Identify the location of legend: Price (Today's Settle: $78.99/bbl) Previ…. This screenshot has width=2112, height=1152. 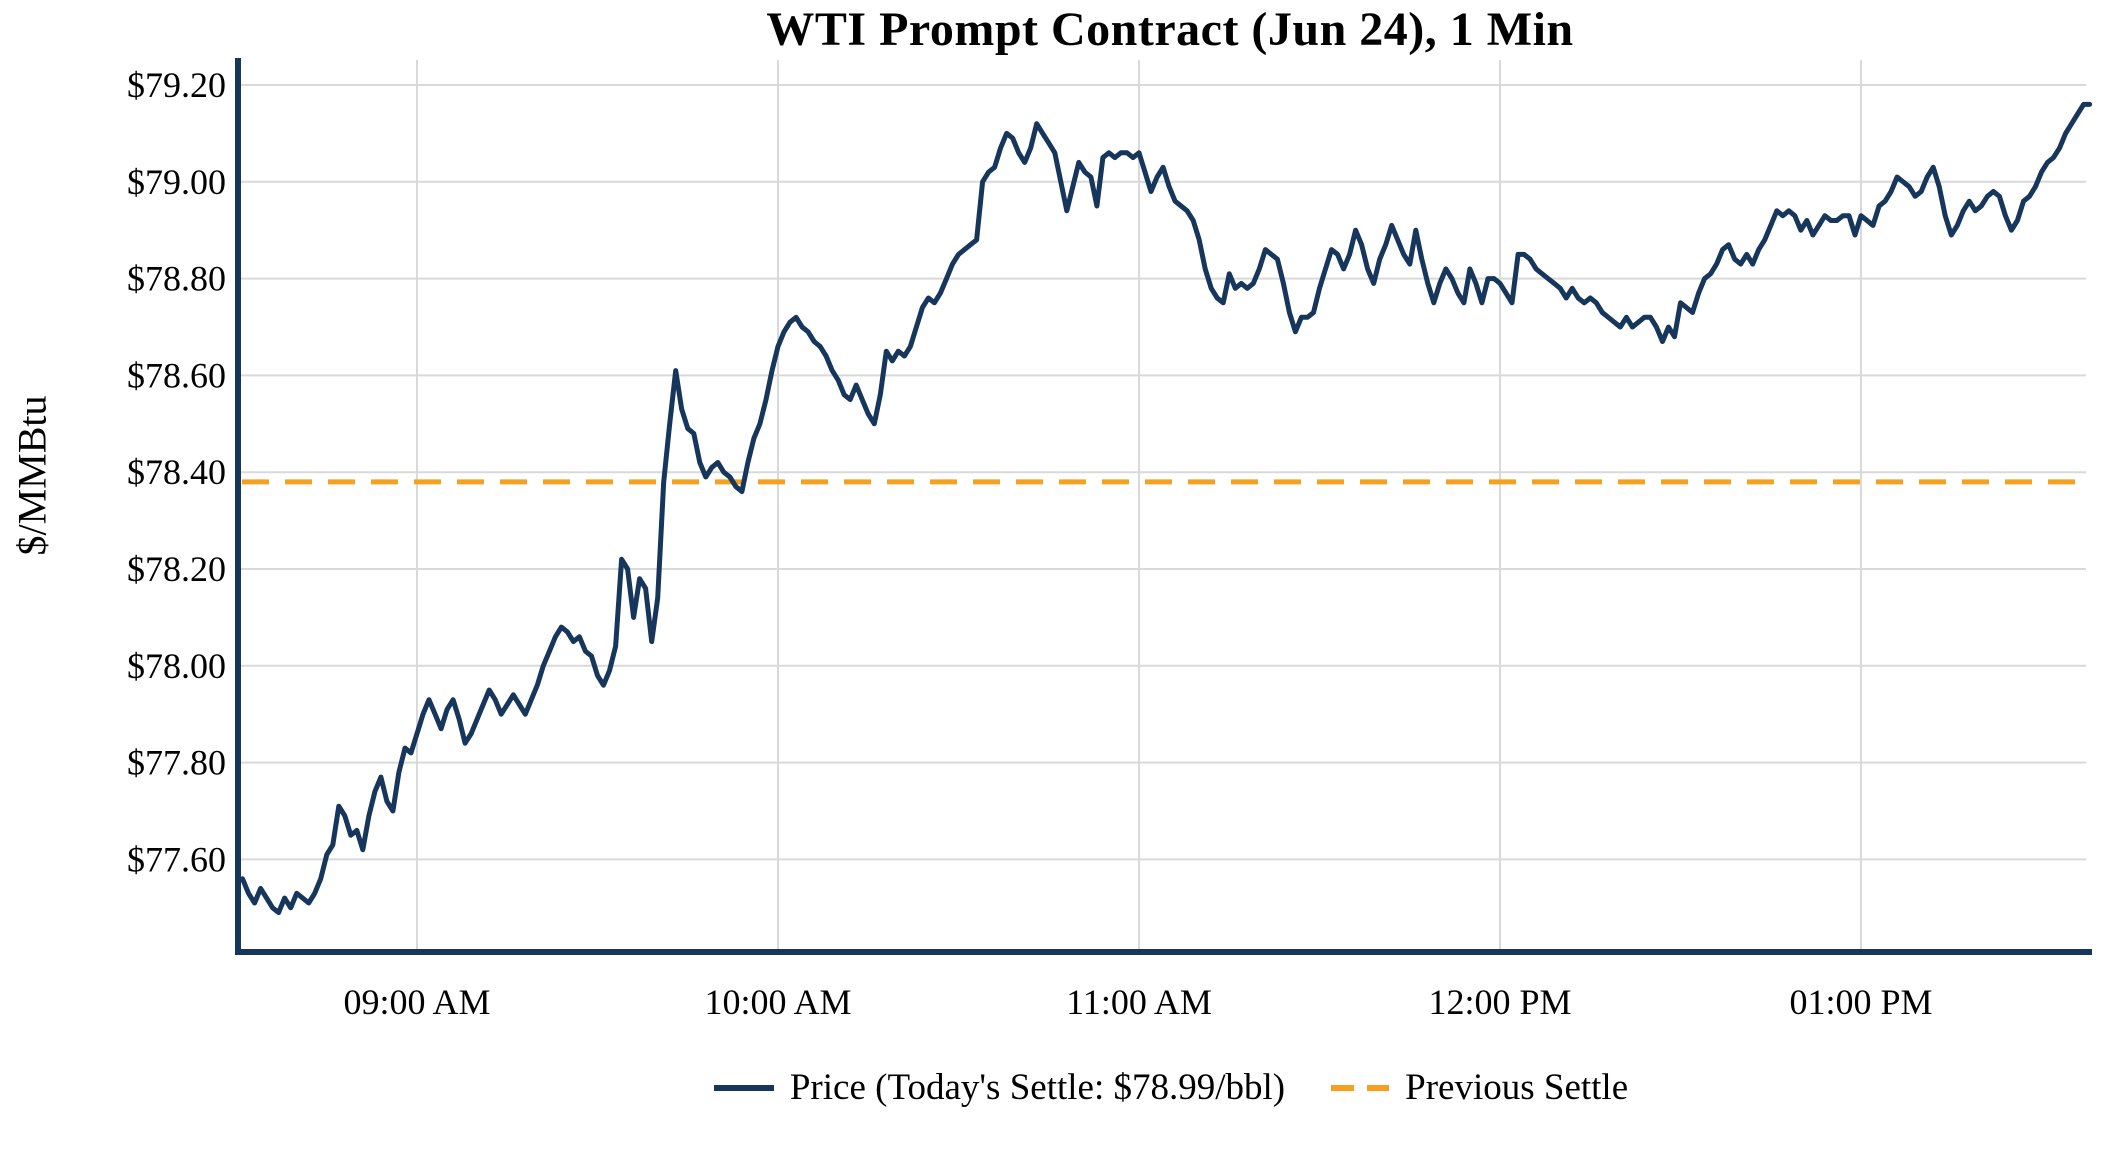
(1170, 1087).